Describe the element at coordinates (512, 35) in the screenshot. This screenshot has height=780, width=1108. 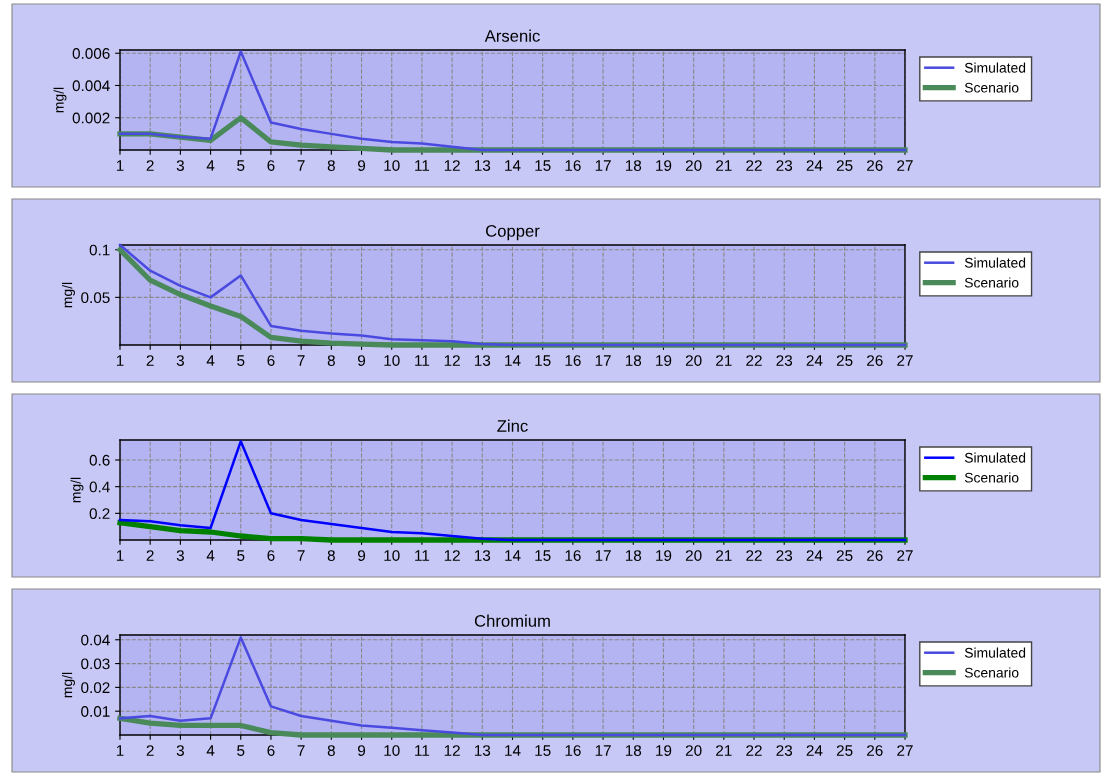
I see `chart-title: Arsenic` at that location.